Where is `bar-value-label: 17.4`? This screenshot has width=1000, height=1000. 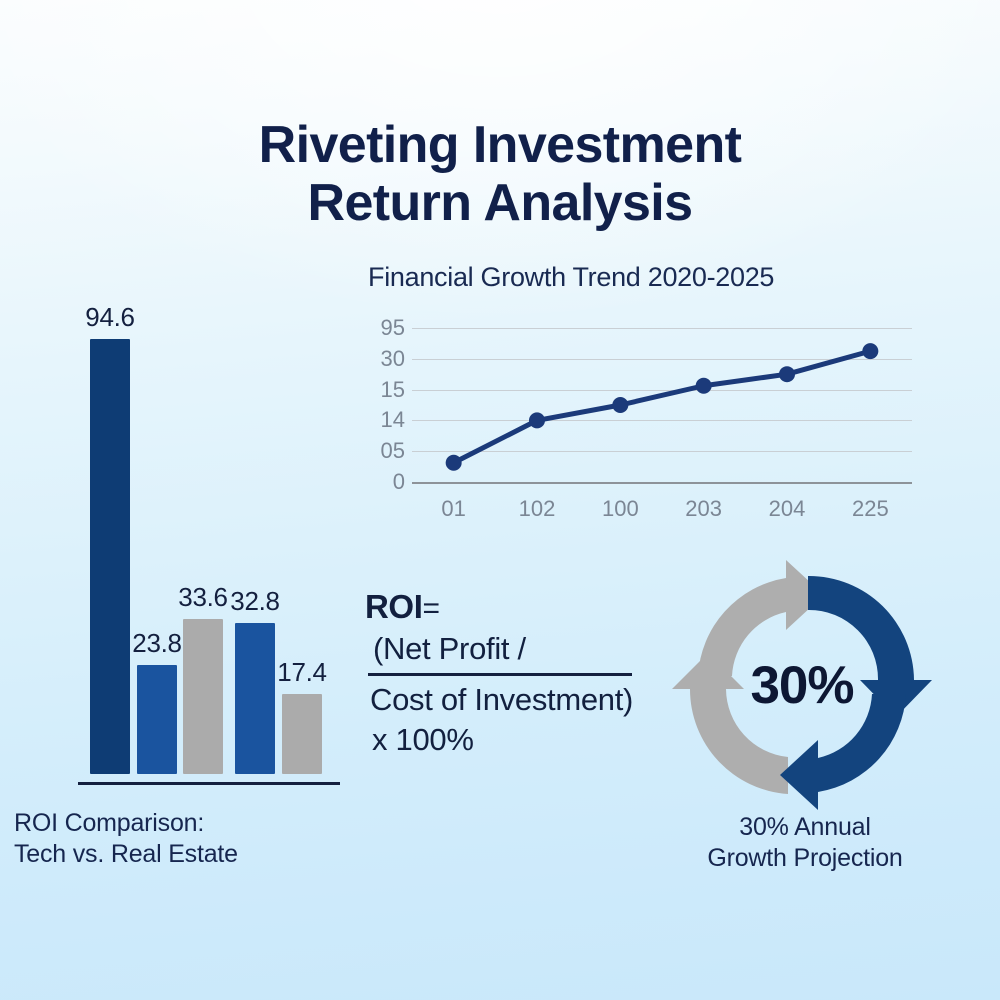
bar-value-label: 17.4 is located at coordinates (302, 672).